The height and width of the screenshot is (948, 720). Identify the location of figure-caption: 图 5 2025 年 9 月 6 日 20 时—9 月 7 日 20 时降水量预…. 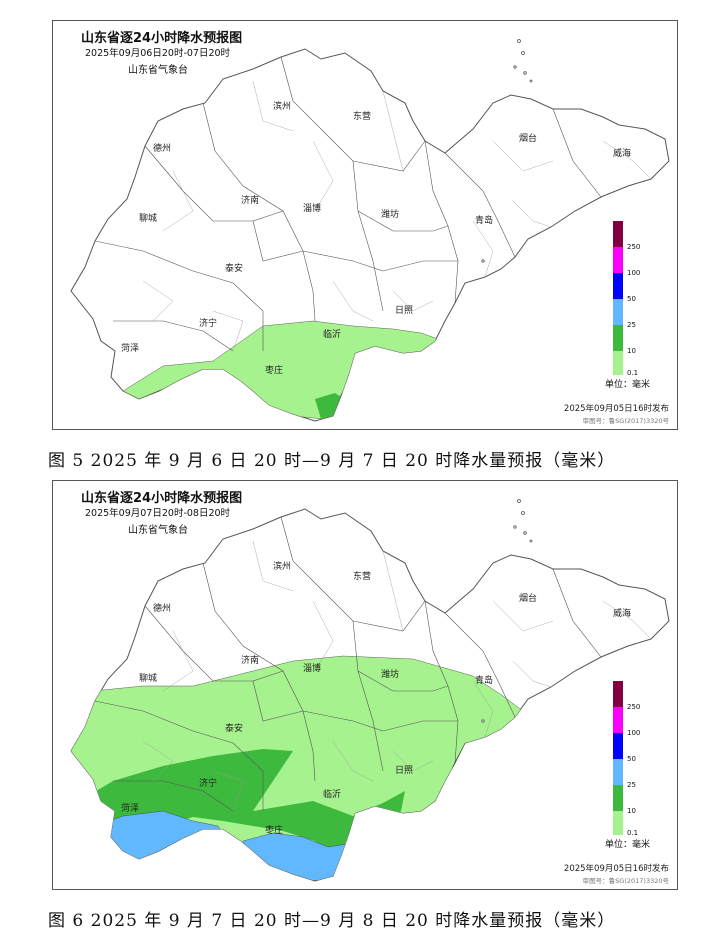
(332, 461).